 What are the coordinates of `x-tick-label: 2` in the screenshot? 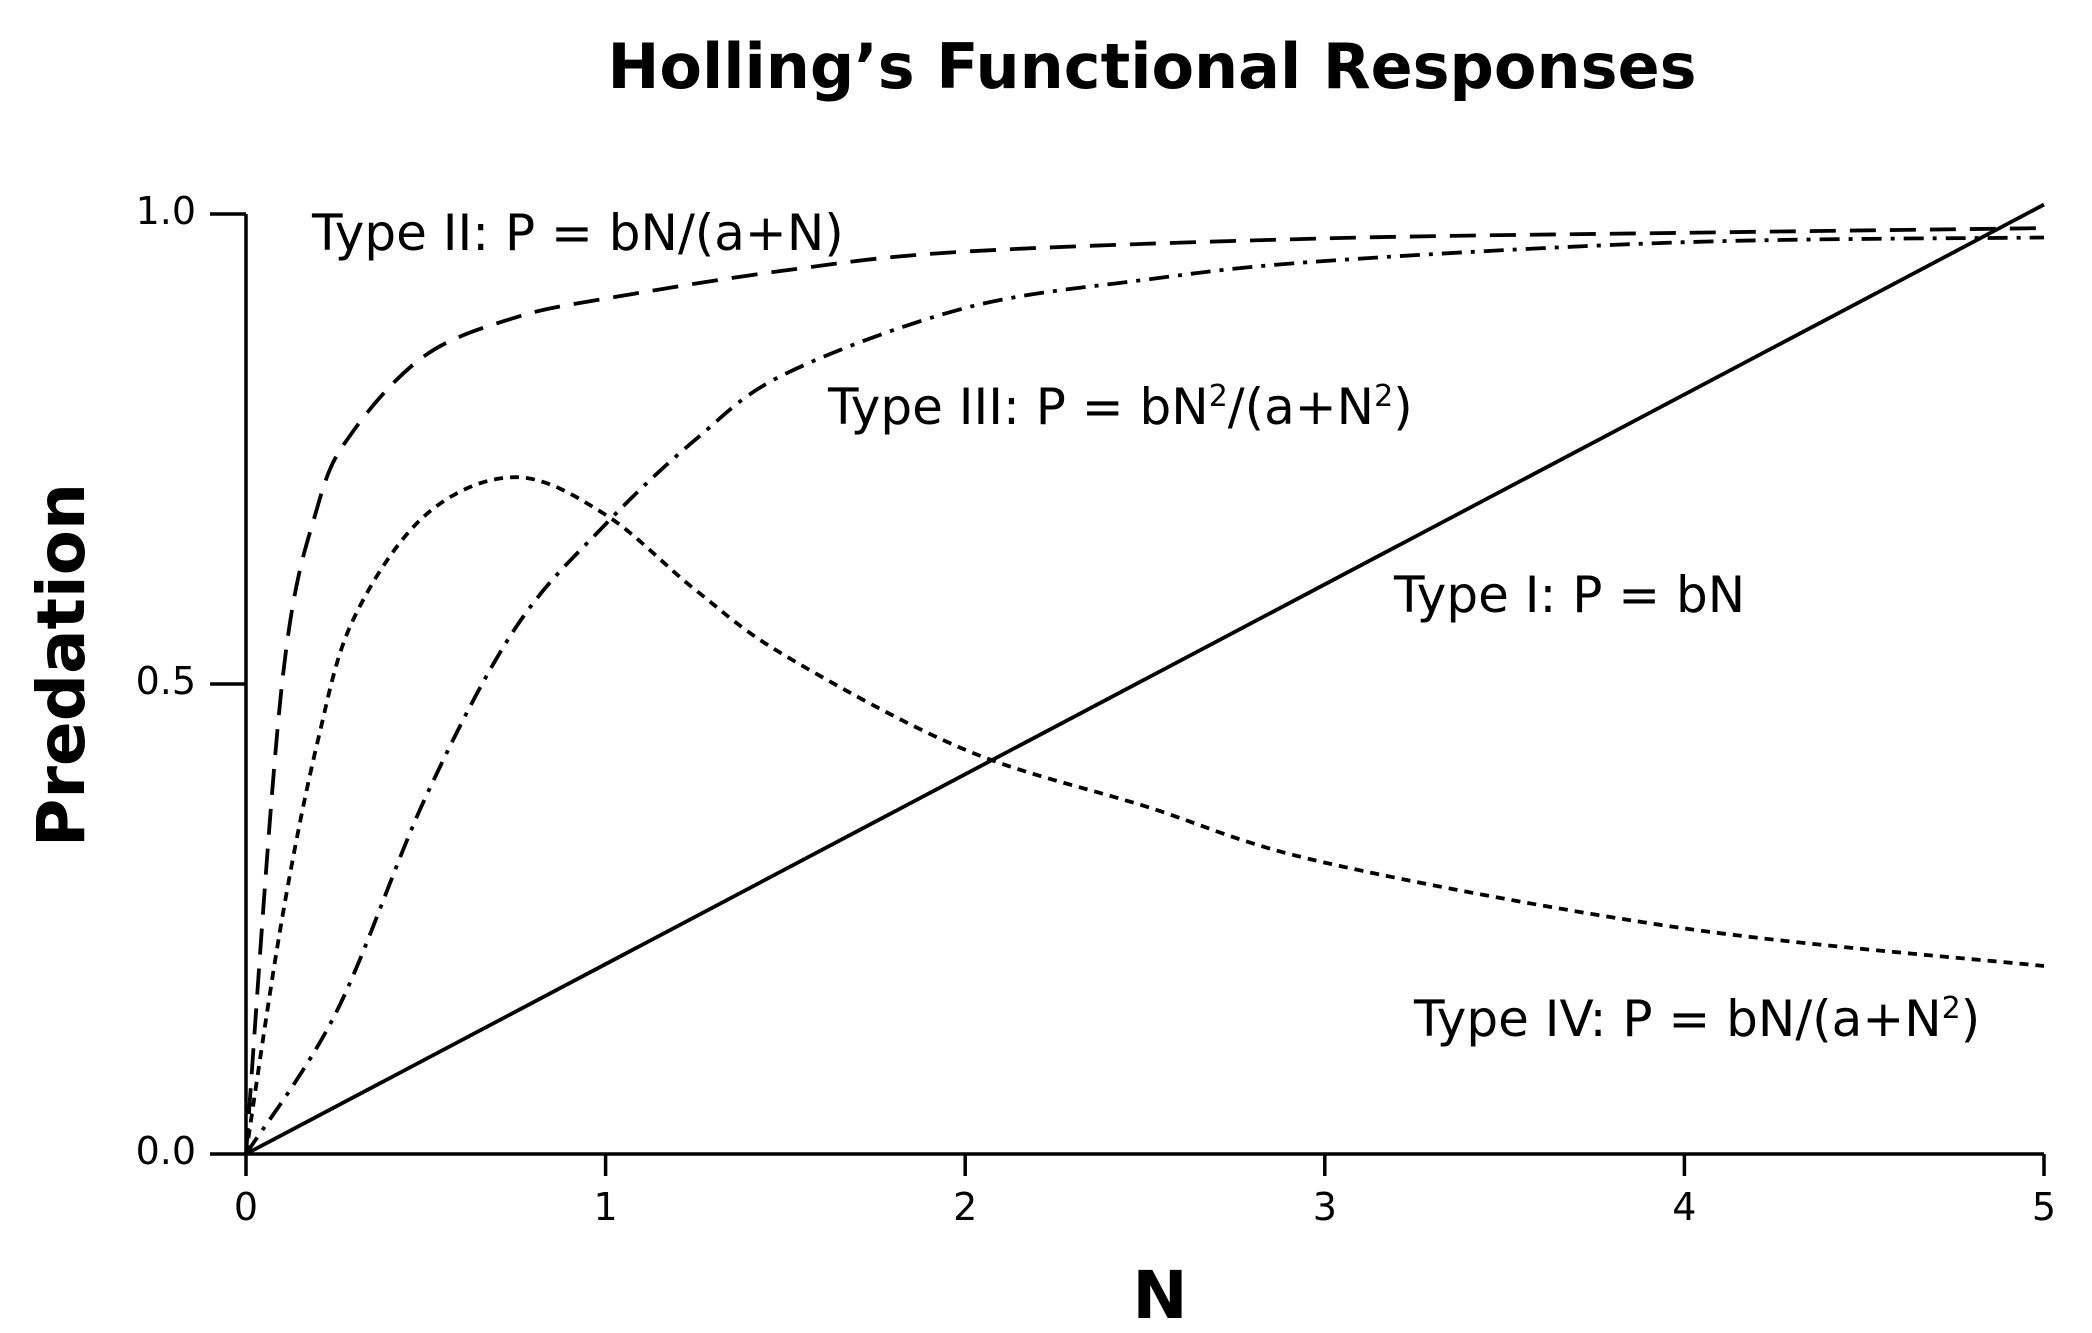 It's located at (965, 1207).